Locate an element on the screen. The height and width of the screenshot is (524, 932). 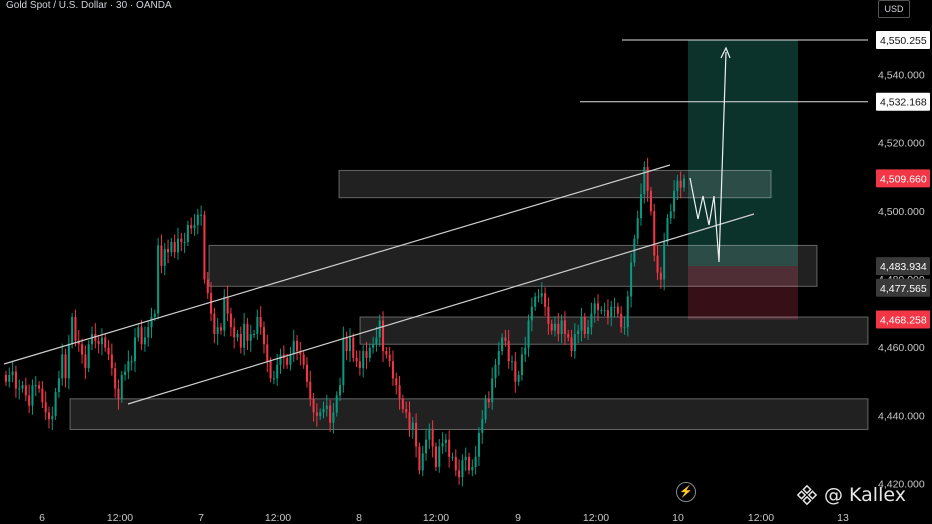
currency-unit-label: USD is located at coordinates (894, 9).